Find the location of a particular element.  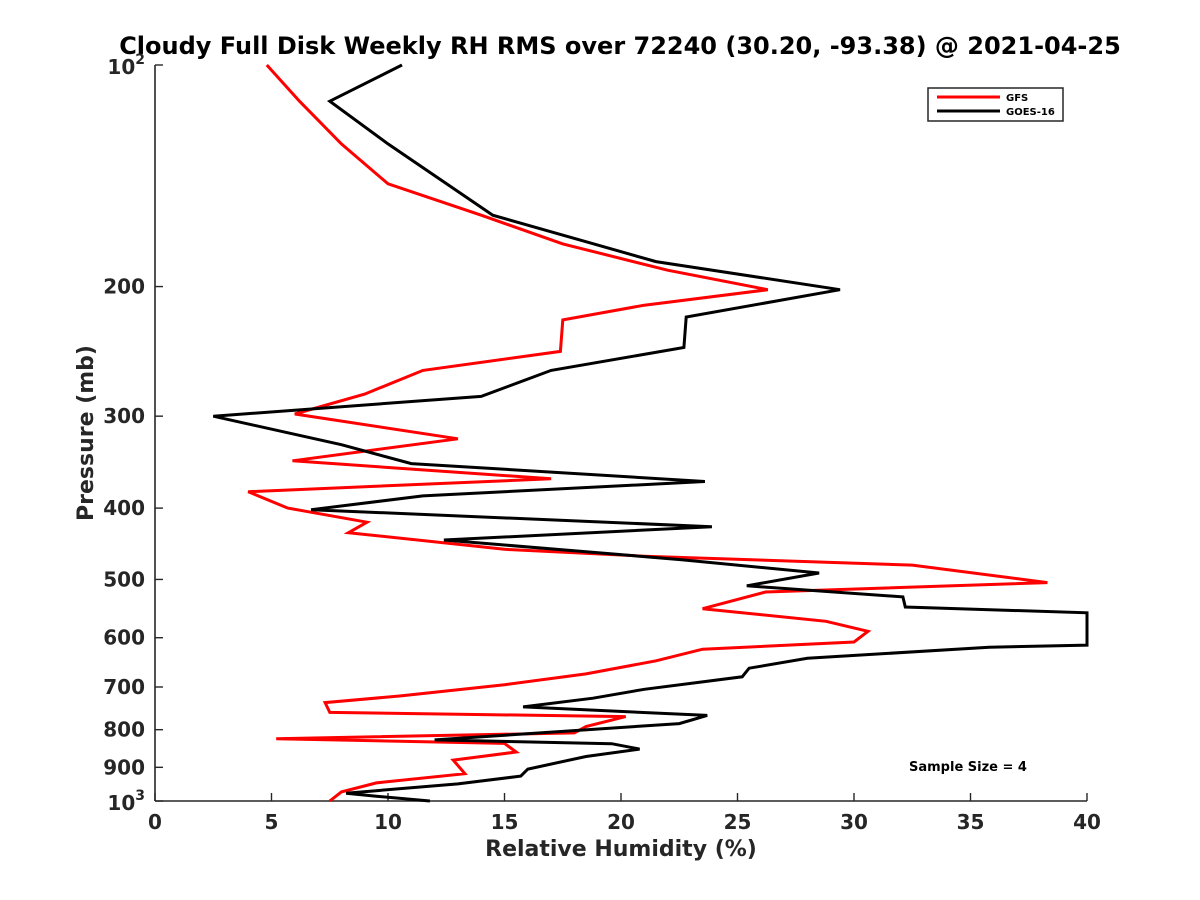

y-tick-exponent: 3 is located at coordinates (140, 796).